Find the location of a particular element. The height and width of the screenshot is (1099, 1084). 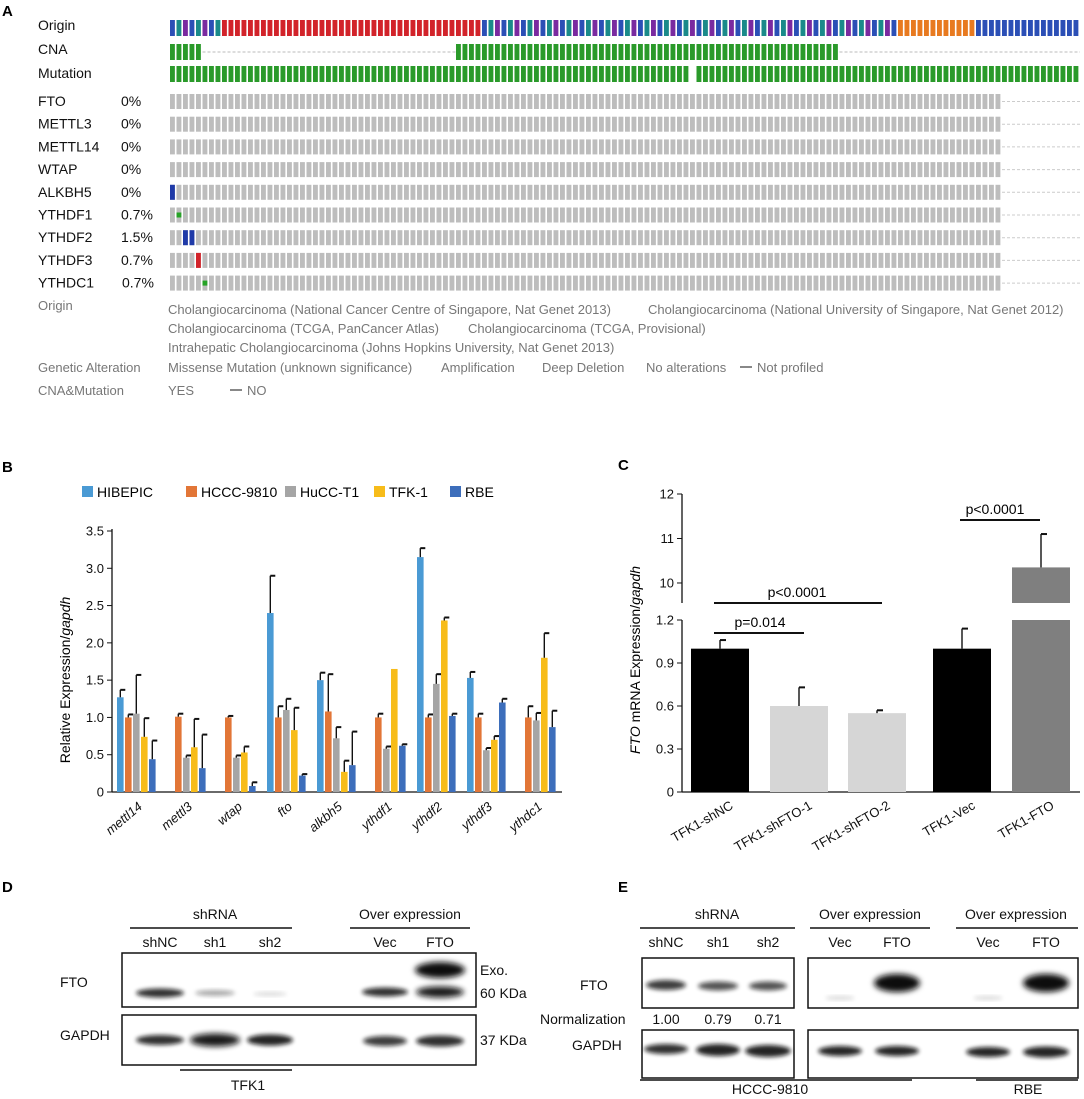

blot-e-lane-label: Vec is located at coordinates (839, 942).